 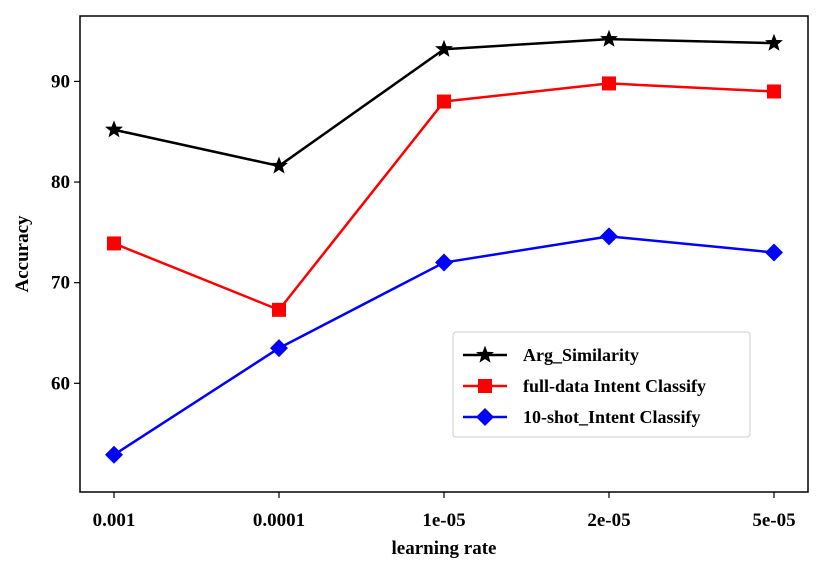 I want to click on y-tick-label: 80, so click(x=60, y=182).